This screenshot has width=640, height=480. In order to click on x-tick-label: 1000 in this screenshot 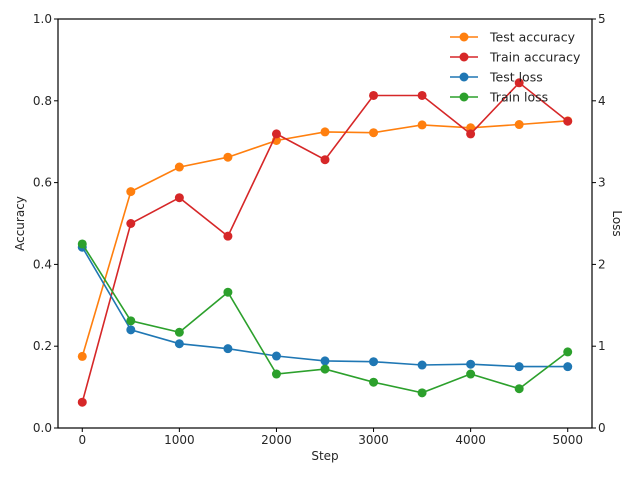, I will do `click(179, 440)`.